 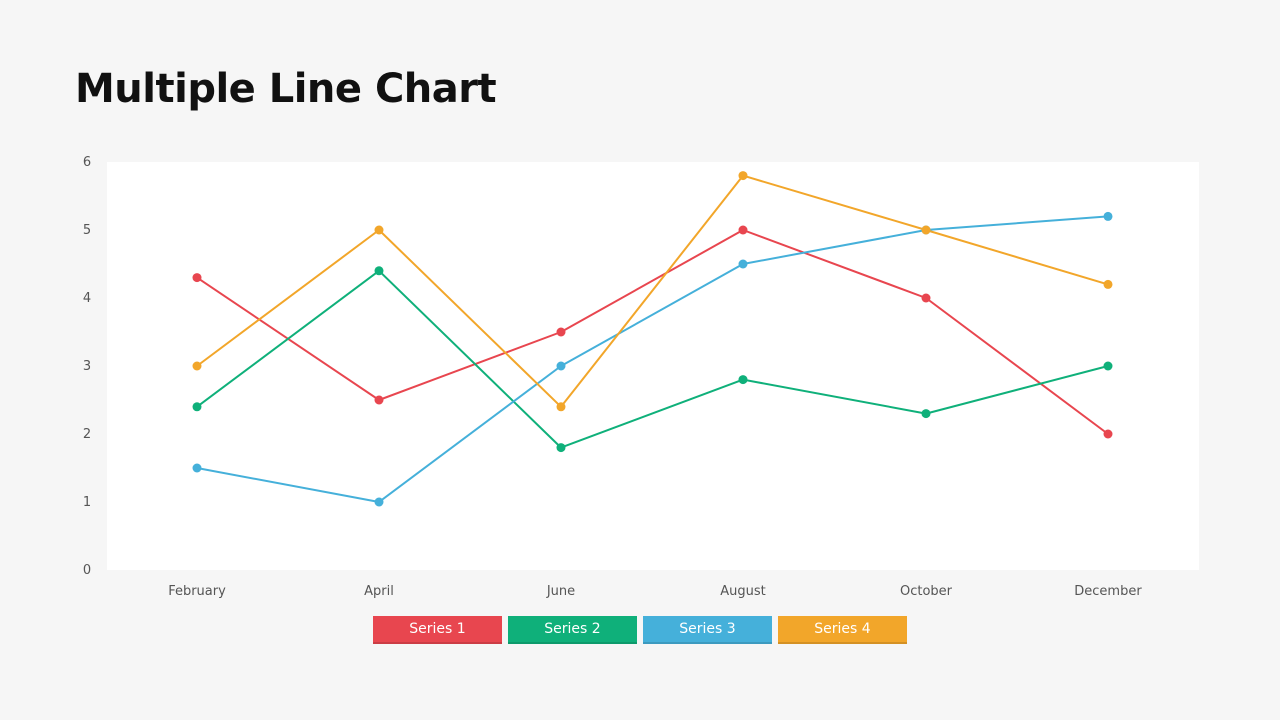 What do you see at coordinates (437, 630) in the screenshot?
I see `legend-item-series-1: Series 1` at bounding box center [437, 630].